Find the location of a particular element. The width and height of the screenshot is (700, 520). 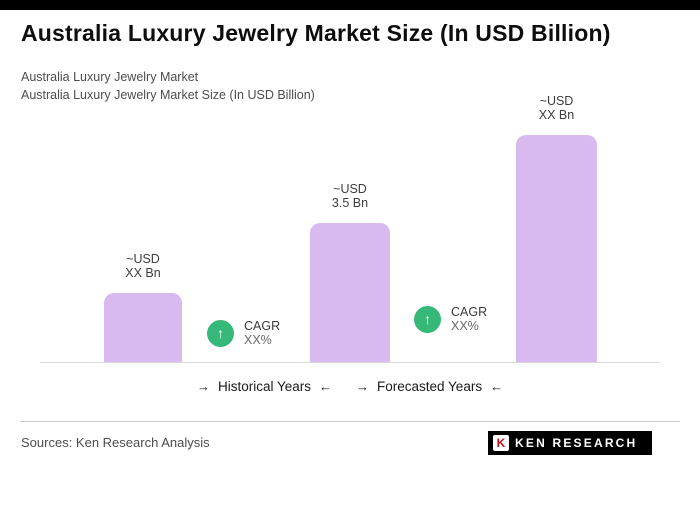

period-label-text: Forecasted Years is located at coordinates (430, 386).